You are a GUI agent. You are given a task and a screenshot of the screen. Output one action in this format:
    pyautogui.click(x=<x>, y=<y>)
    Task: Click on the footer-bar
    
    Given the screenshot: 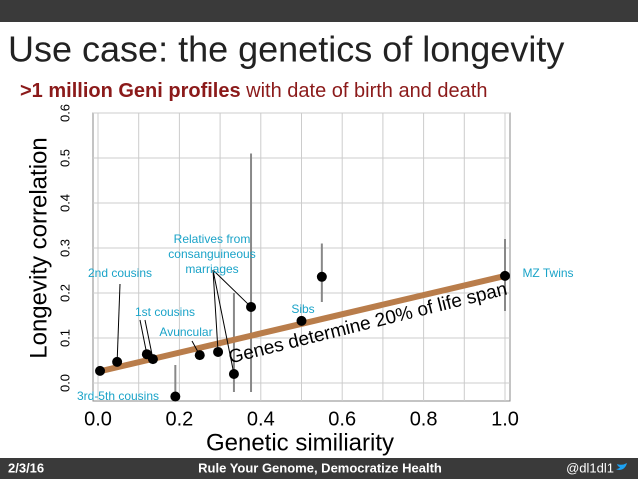 What is the action you would take?
    pyautogui.click(x=319, y=468)
    